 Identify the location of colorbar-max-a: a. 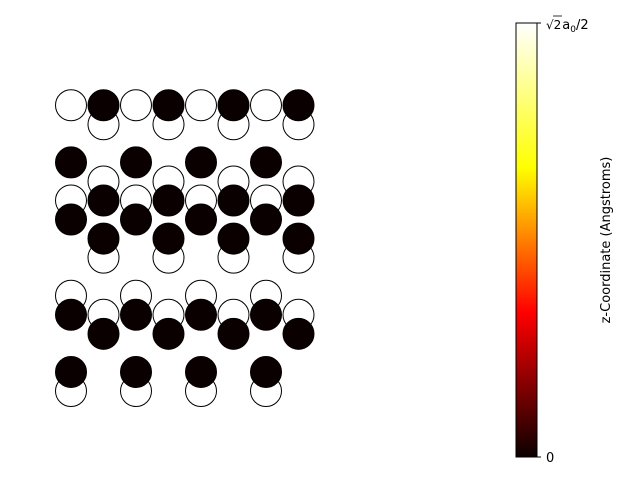
(566, 25).